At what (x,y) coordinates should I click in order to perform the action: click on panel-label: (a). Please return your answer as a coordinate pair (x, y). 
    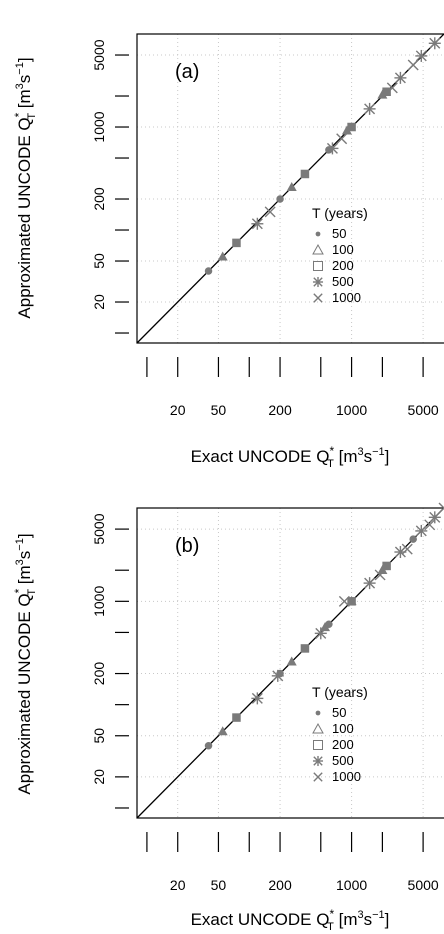
    Looking at the image, I should click on (187, 72).